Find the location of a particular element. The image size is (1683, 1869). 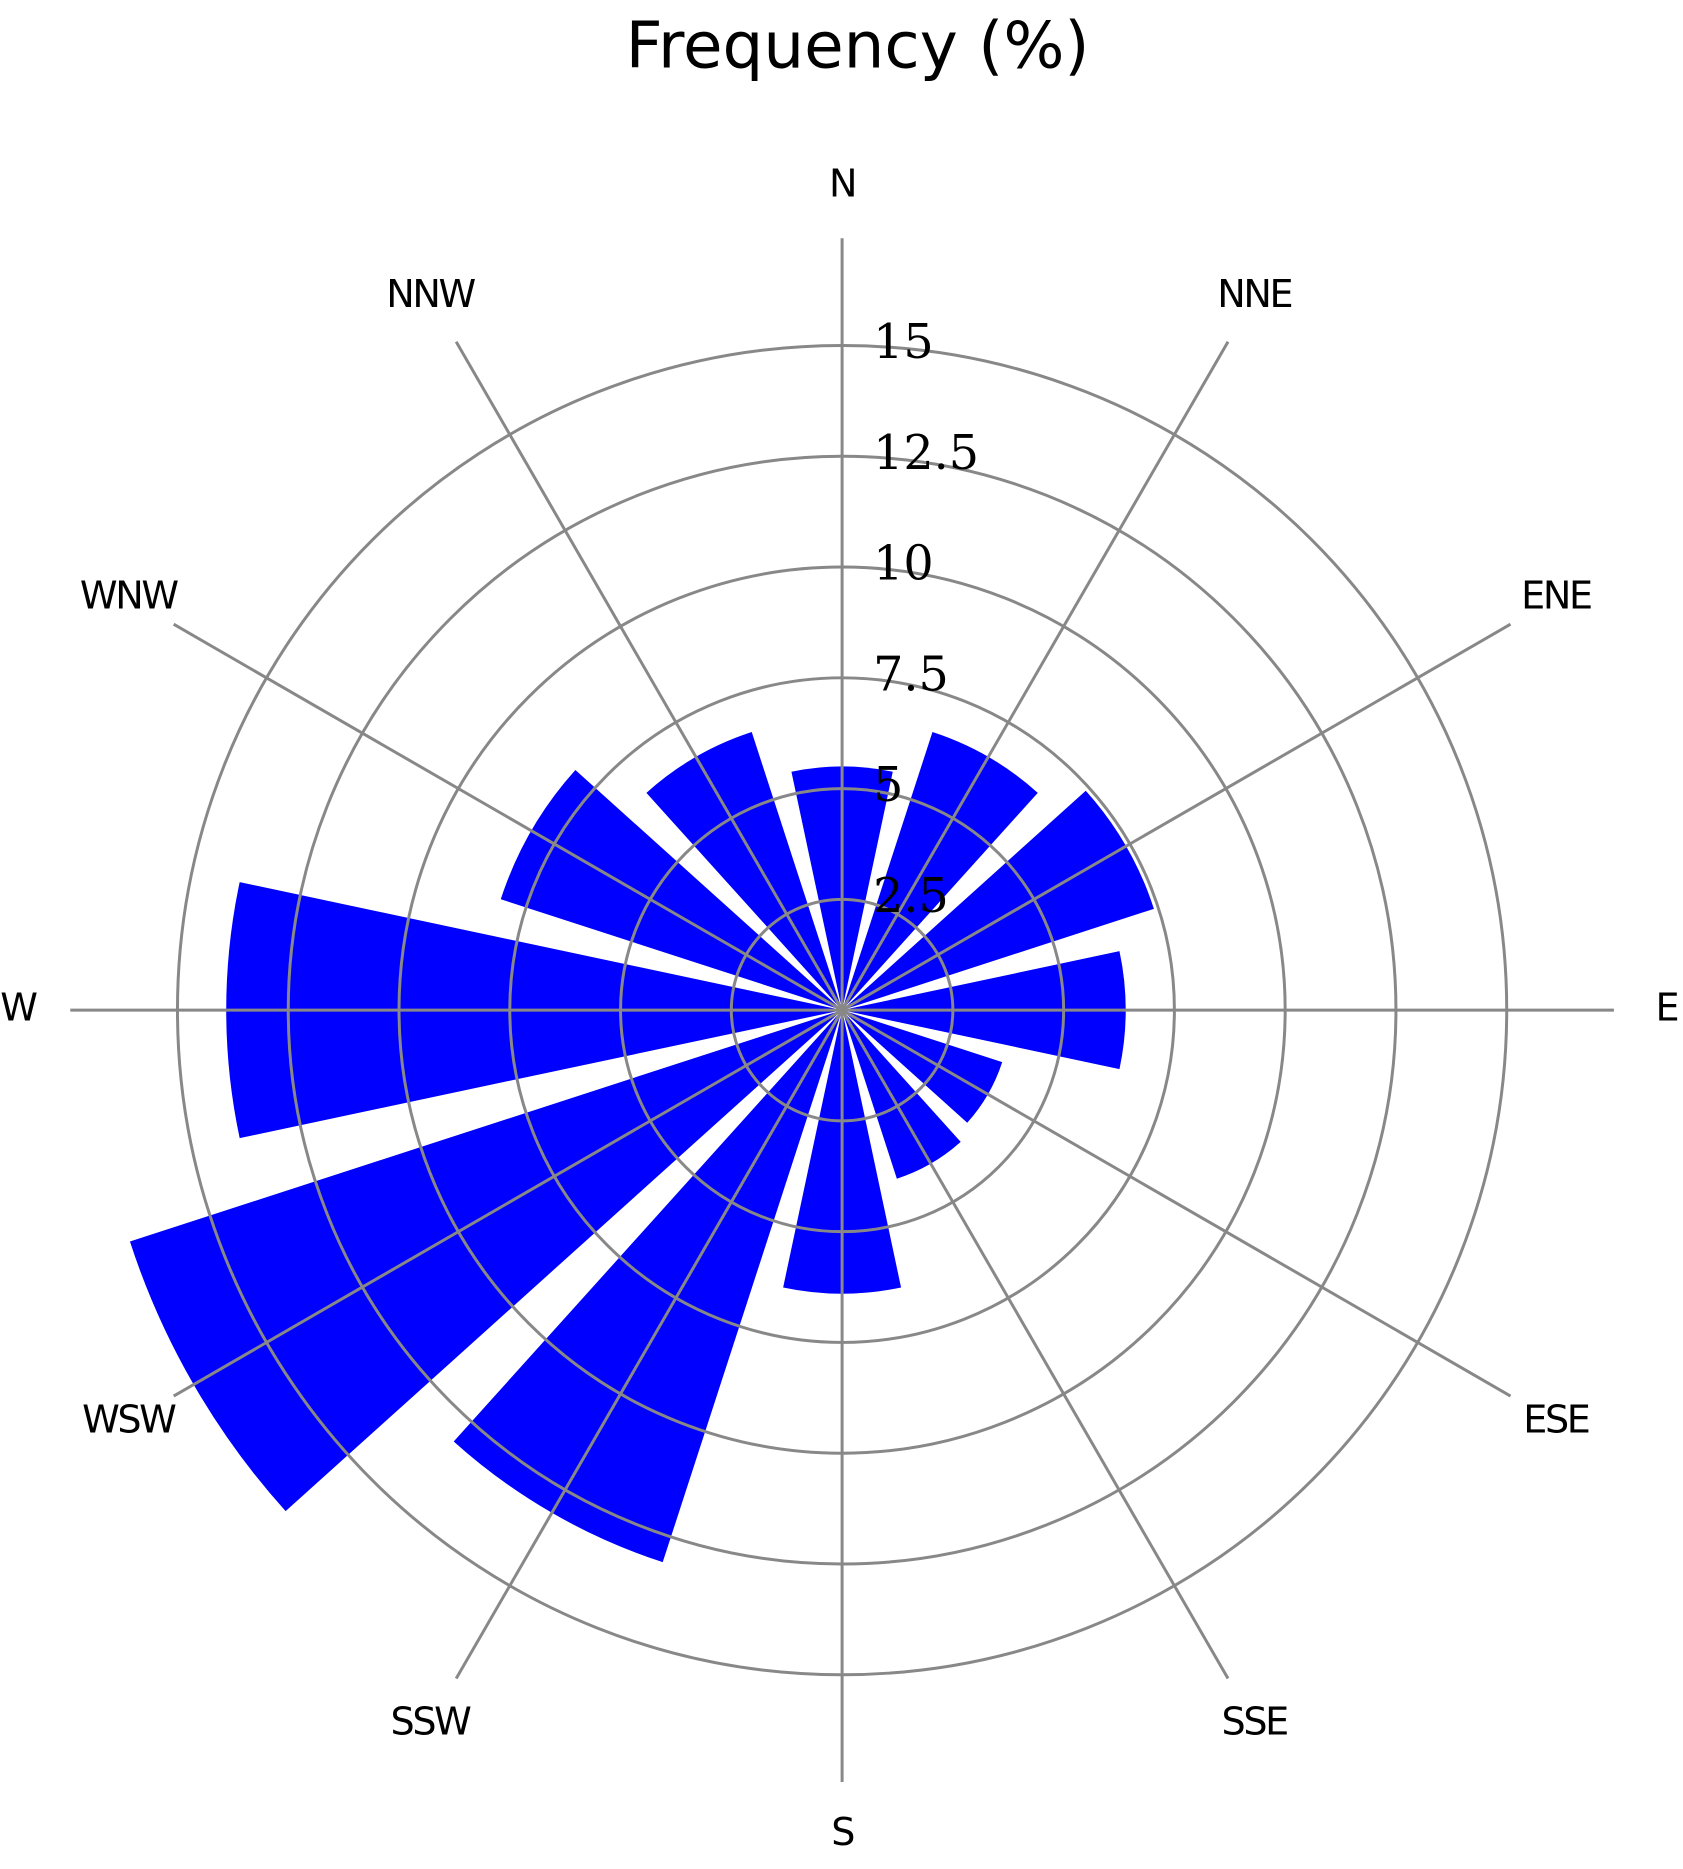

direction-label: NNE is located at coordinates (1254, 294).